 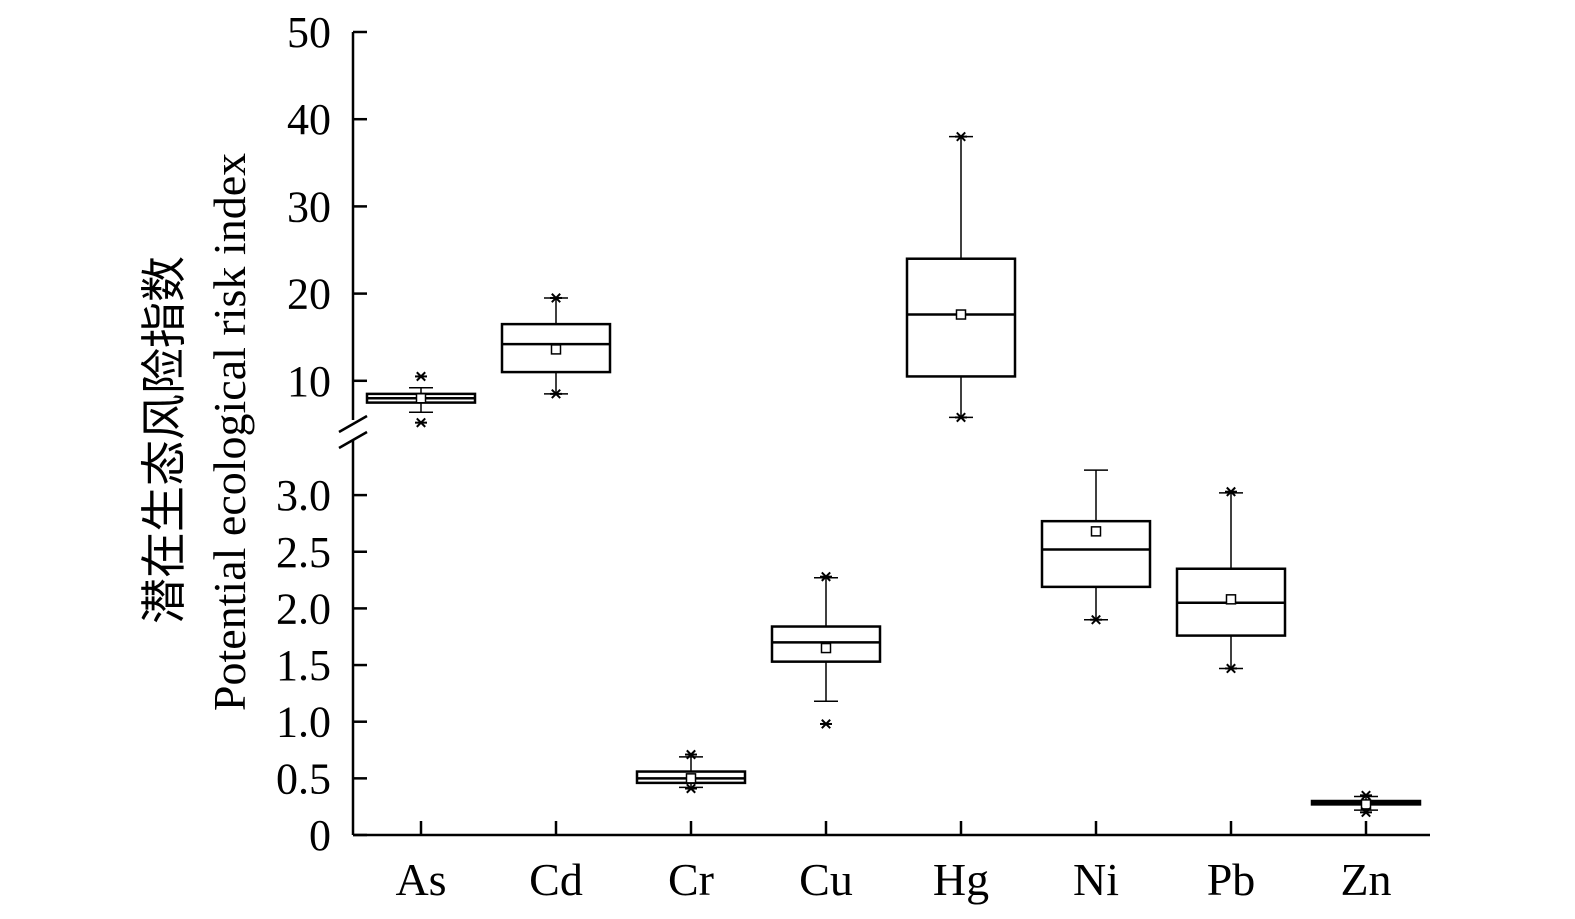 What do you see at coordinates (691, 771) in the screenshot?
I see `box-cr` at bounding box center [691, 771].